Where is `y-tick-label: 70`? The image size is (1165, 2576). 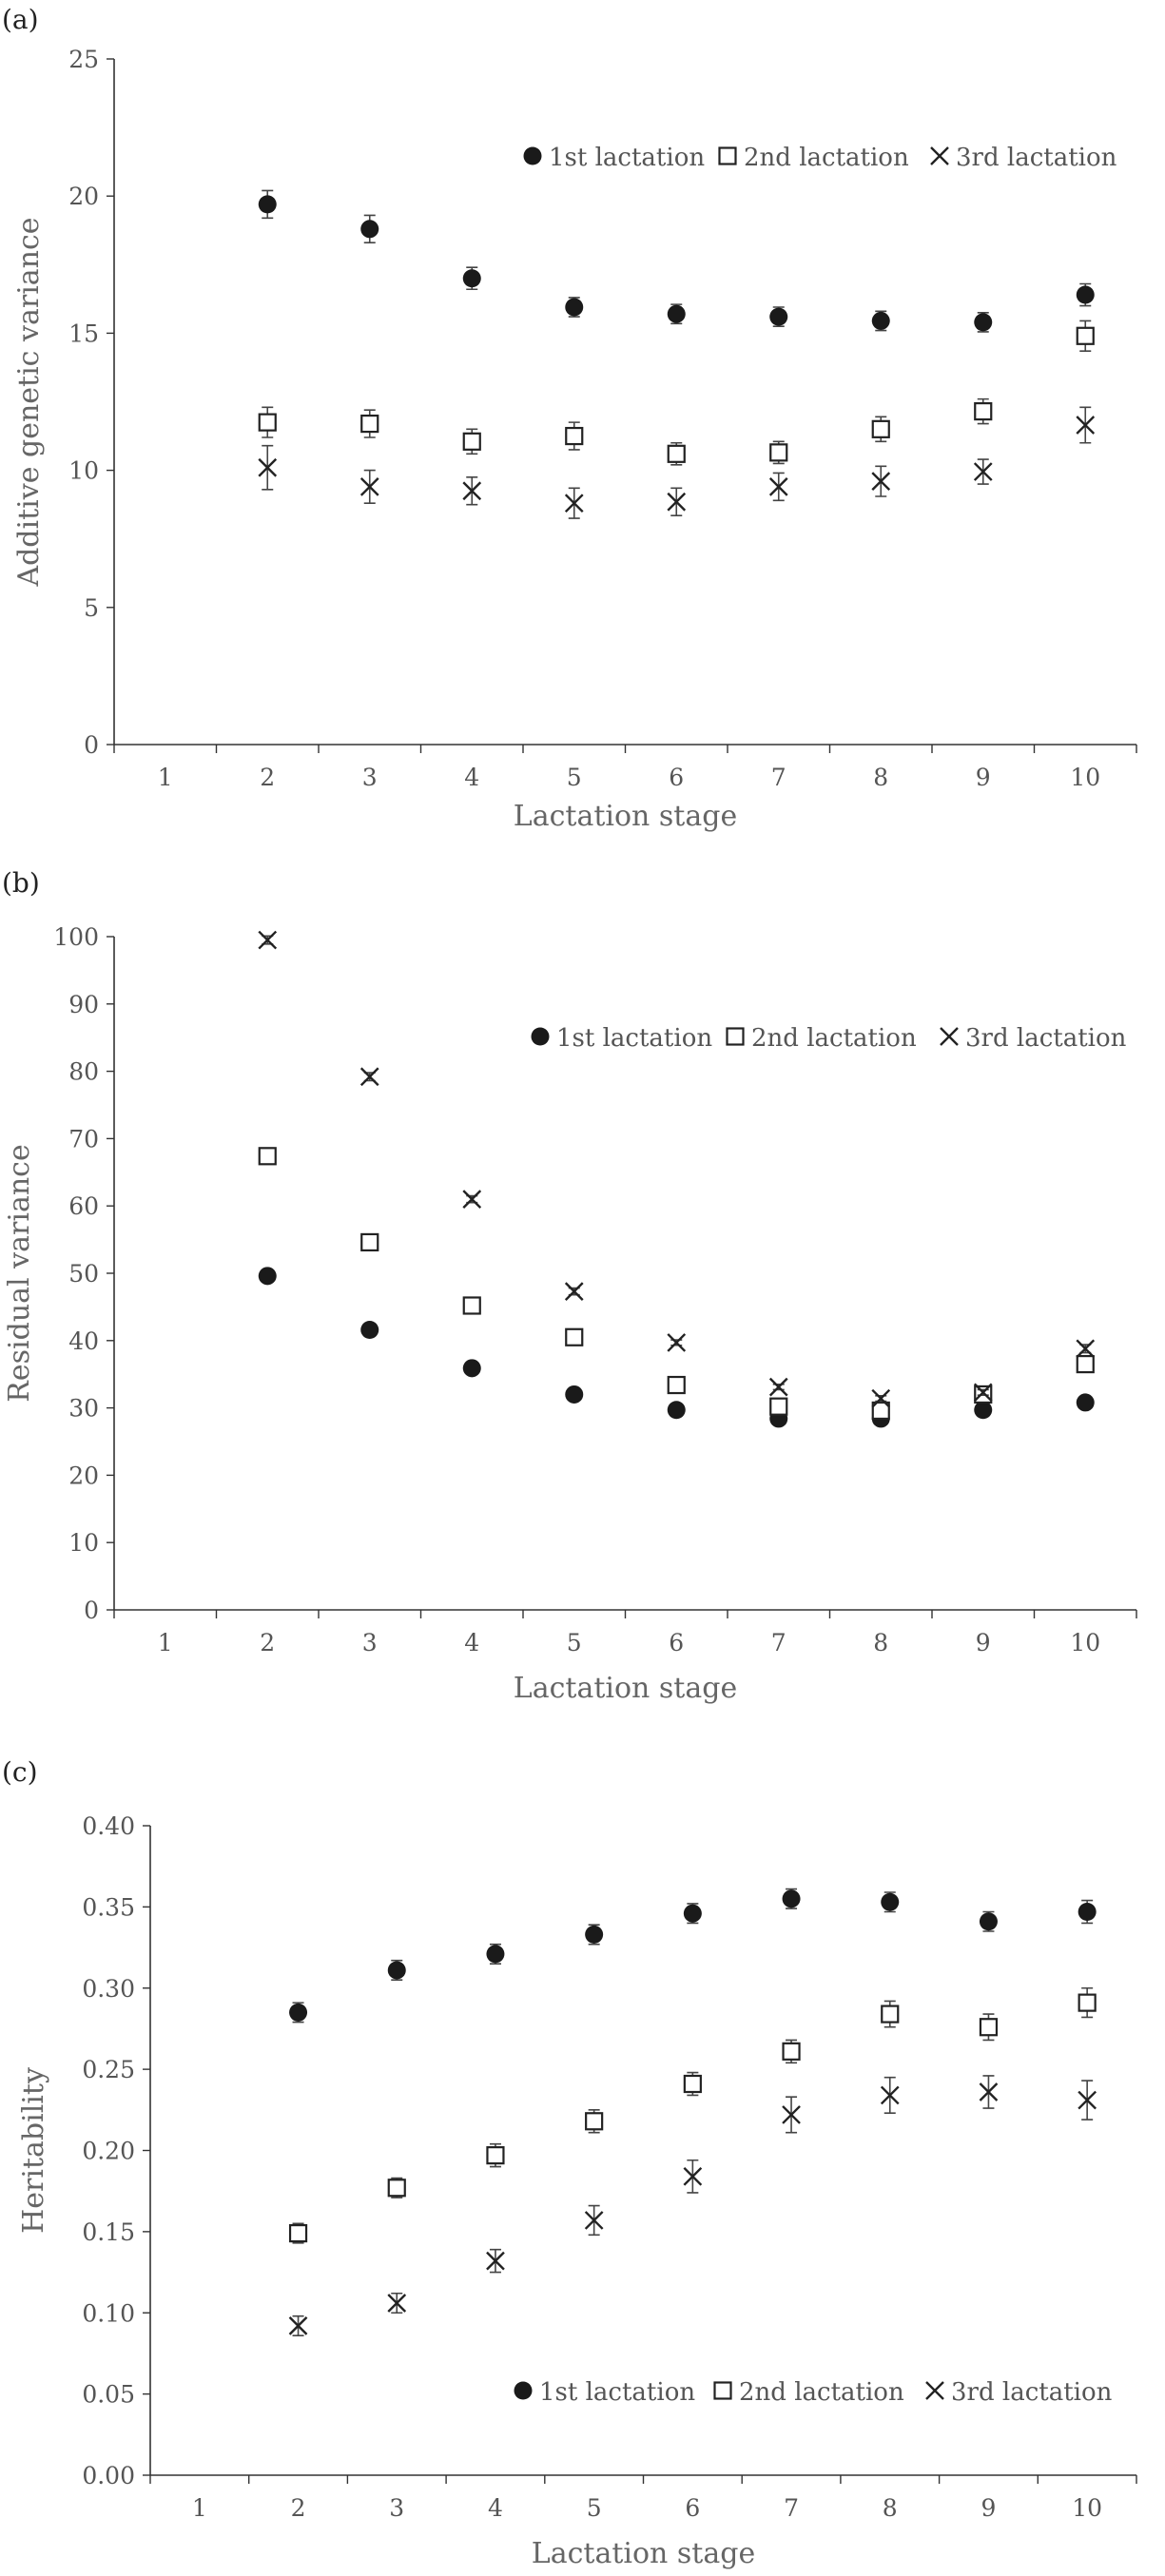 y-tick-label: 70 is located at coordinates (83, 1138).